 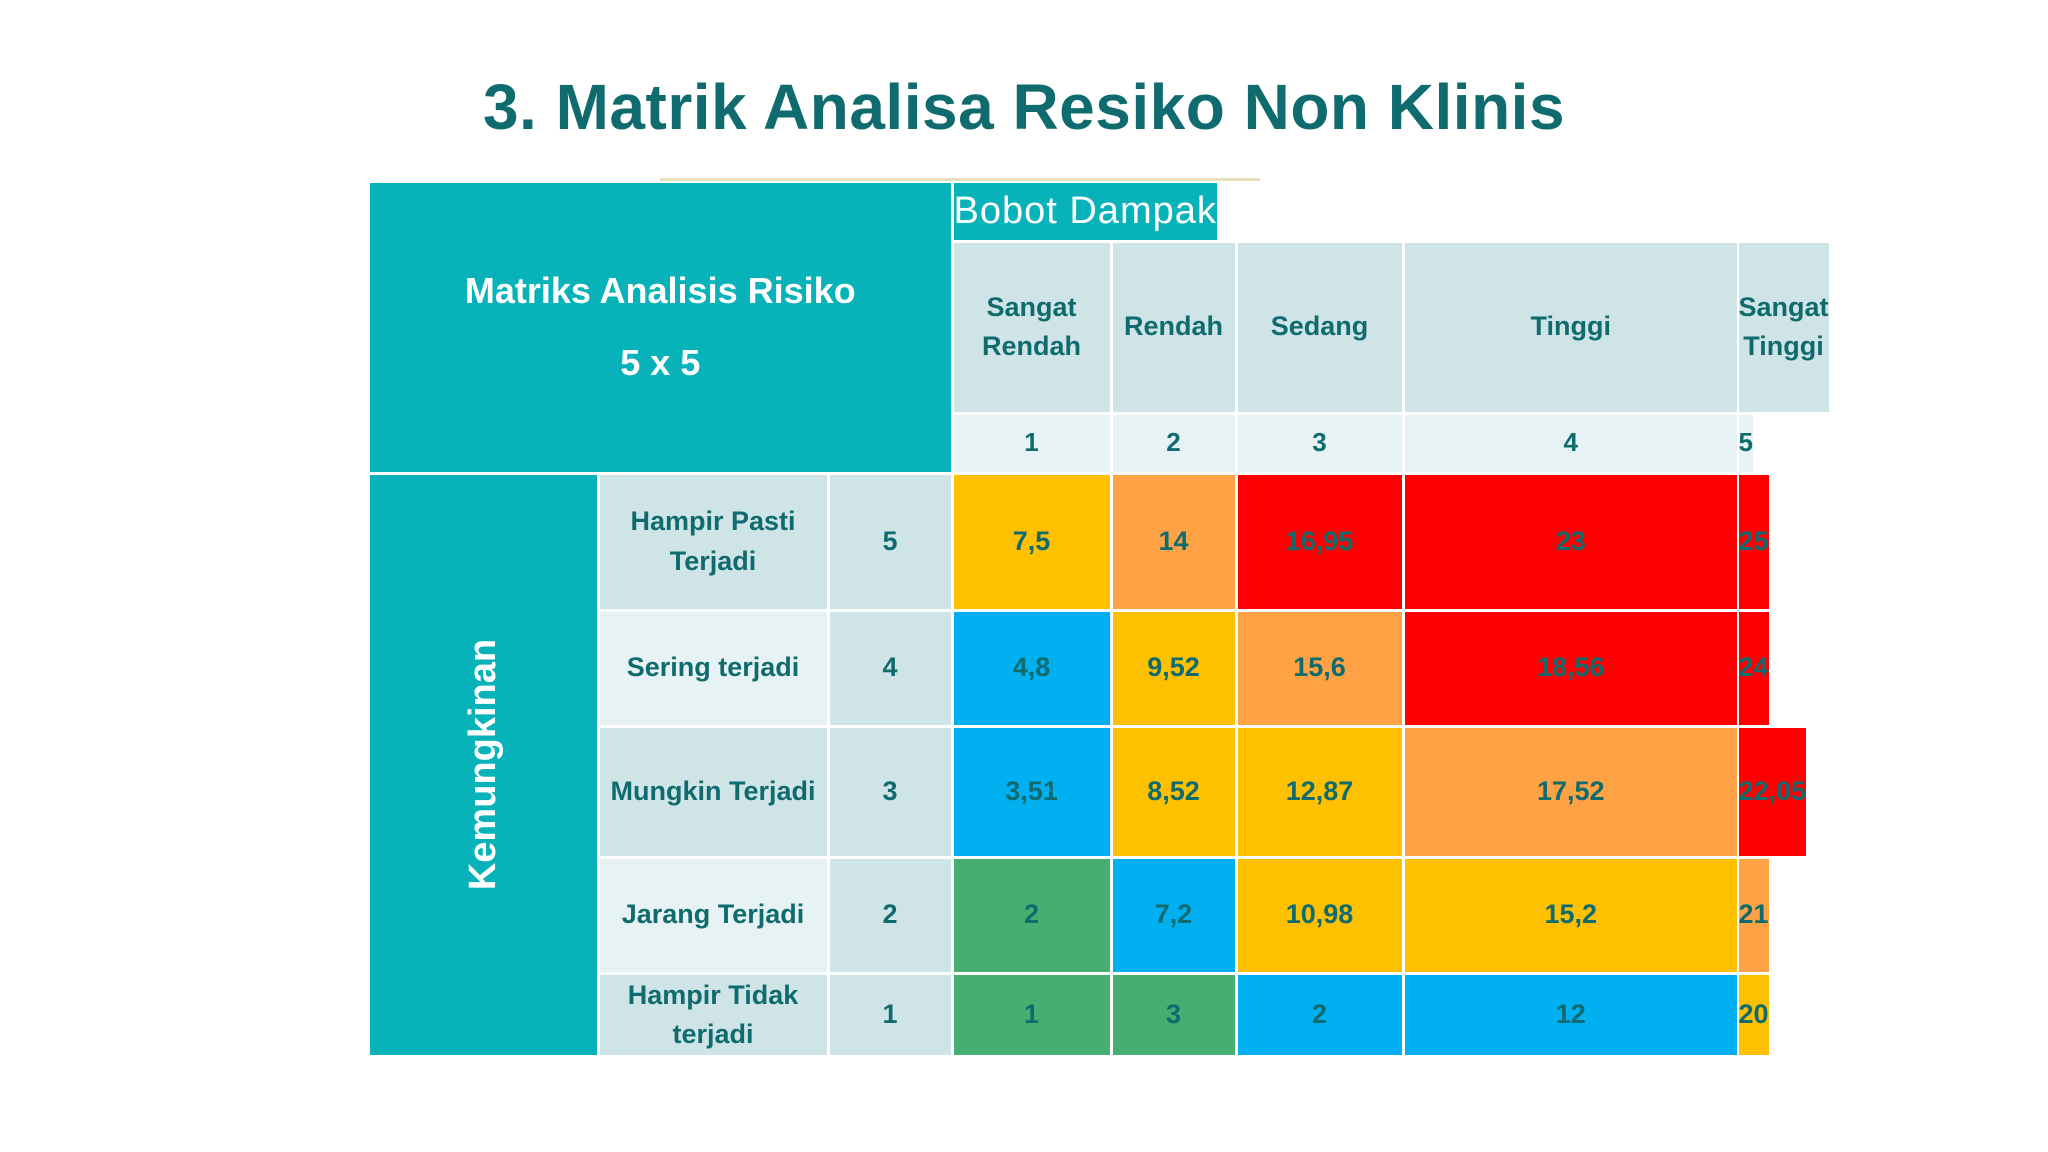 I want to click on likelihood-level-3-line-1: Mungkin Terjadi, so click(x=713, y=790).